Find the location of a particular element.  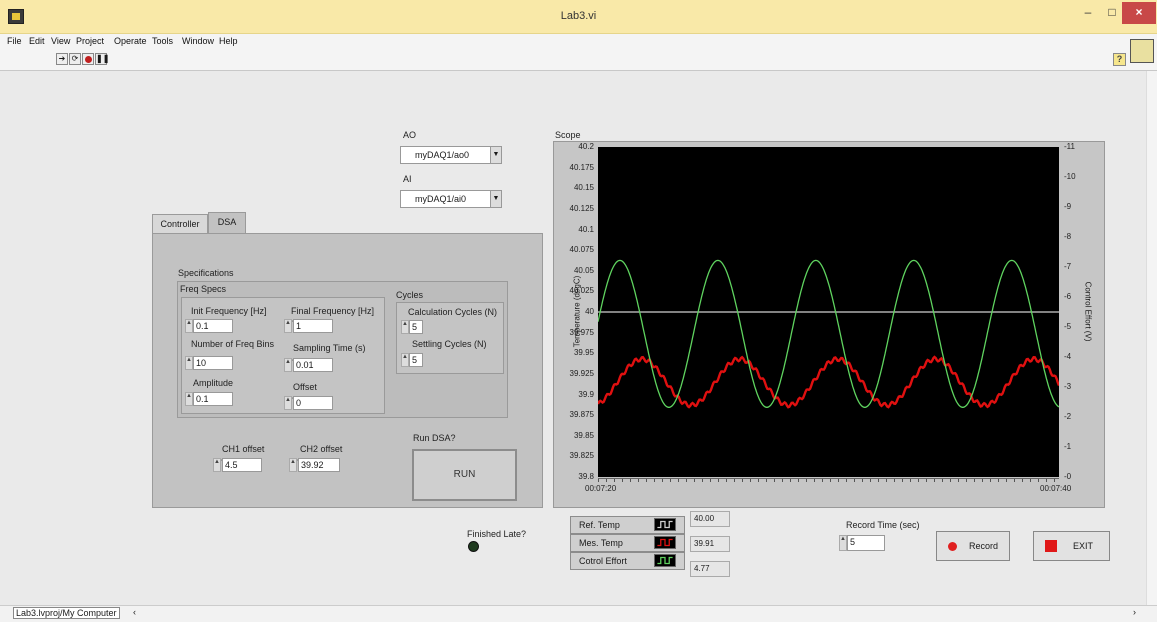

maximize-button: □ is located at coordinates (1112, 12).